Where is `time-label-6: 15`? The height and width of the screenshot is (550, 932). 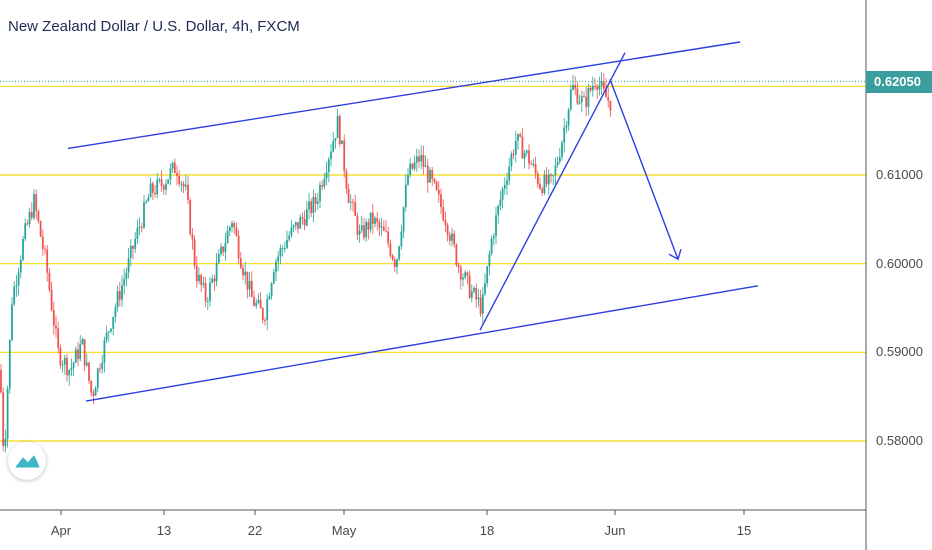 time-label-6: 15 is located at coordinates (744, 530).